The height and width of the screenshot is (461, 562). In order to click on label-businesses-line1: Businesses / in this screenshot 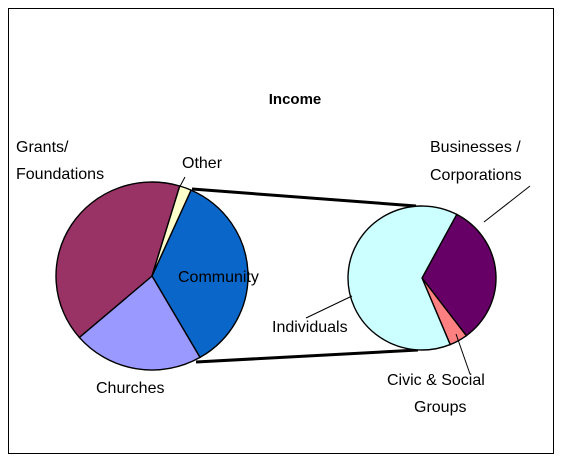, I will do `click(475, 147)`.